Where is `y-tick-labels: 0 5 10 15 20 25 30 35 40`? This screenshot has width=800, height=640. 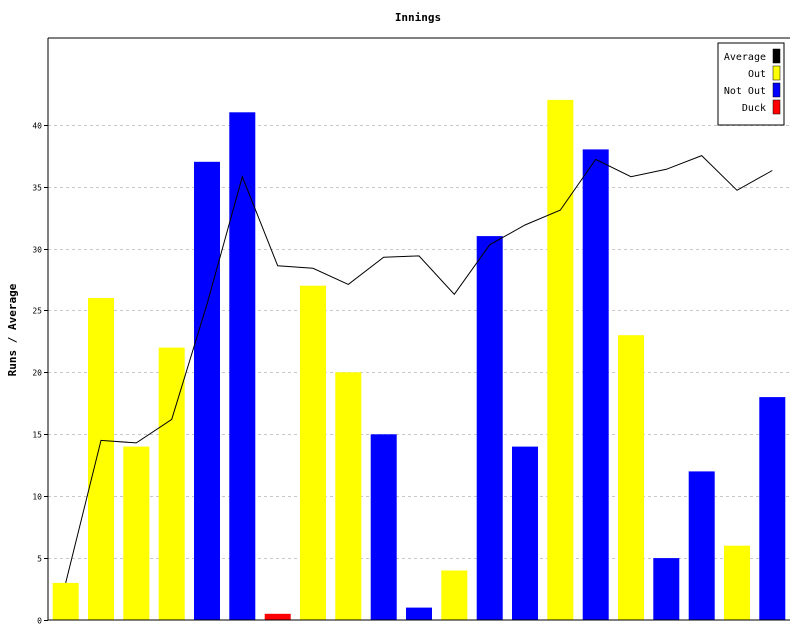 y-tick-labels: 0 5 10 15 20 25 30 35 40 is located at coordinates (40, 374).